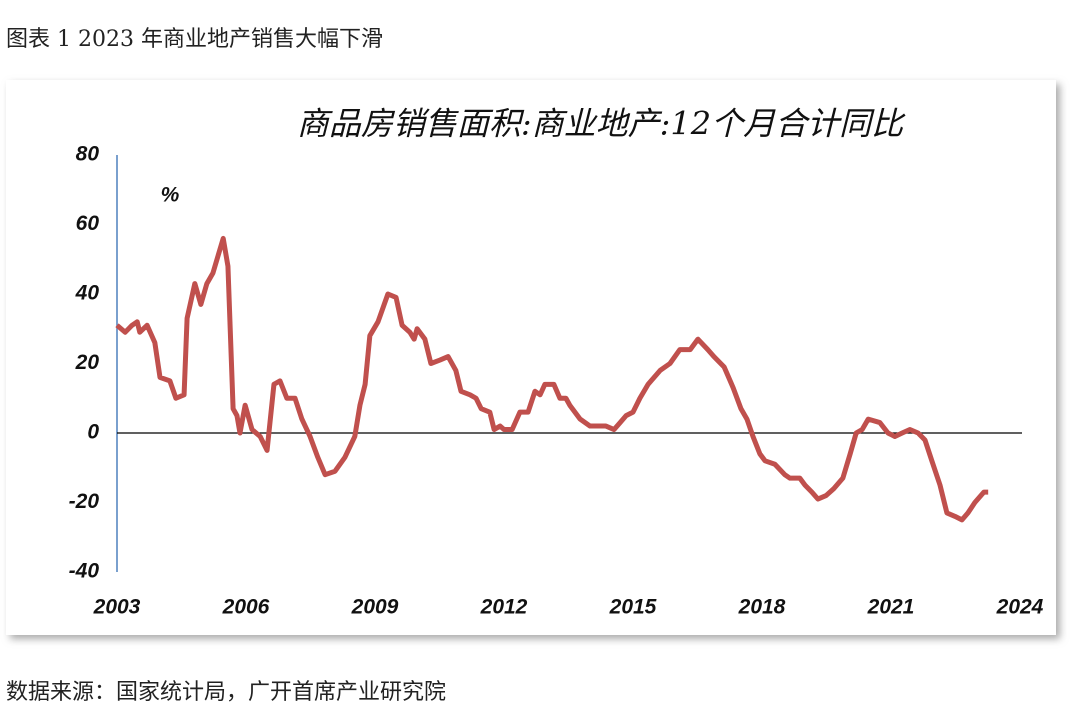 The height and width of the screenshot is (713, 1080). What do you see at coordinates (88, 223) in the screenshot?
I see `y-tick-label: 60` at bounding box center [88, 223].